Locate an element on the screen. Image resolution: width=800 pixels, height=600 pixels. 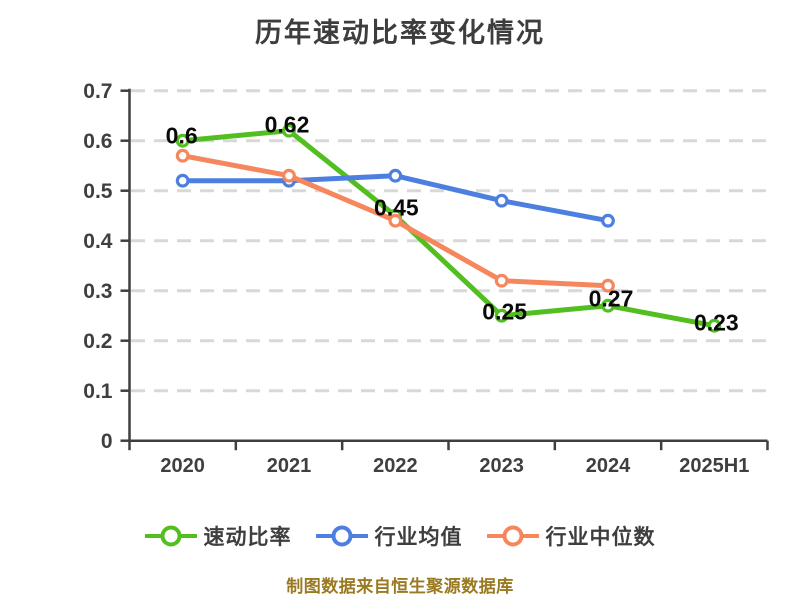
legend-item-quick-ratio: 速动比率 is located at coordinates (218, 536).